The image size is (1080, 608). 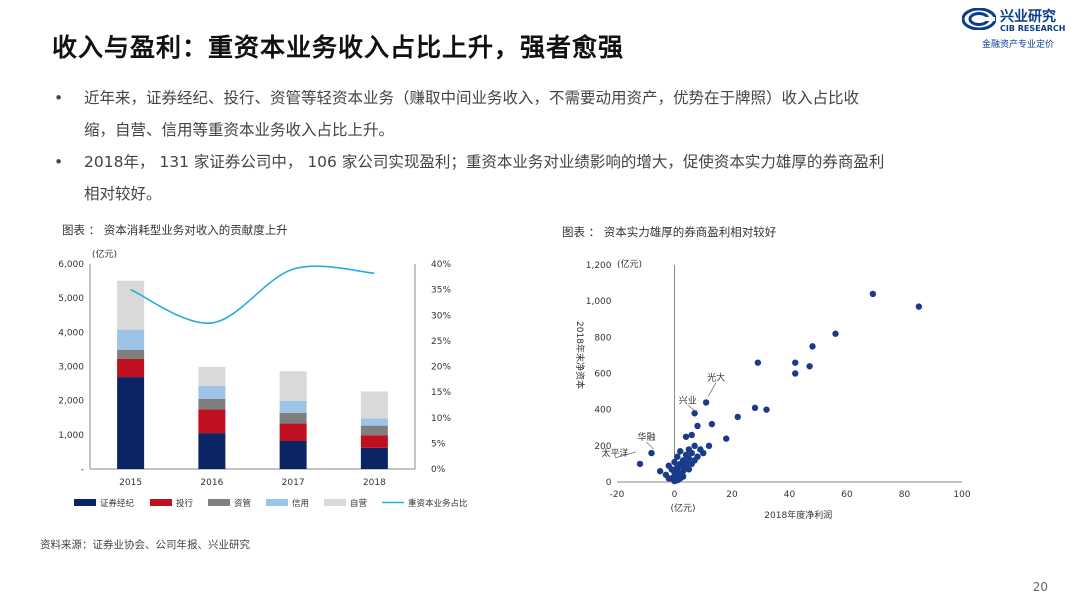 What do you see at coordinates (1028, 17) in the screenshot?
I see `logo-text: 兴业研究` at bounding box center [1028, 17].